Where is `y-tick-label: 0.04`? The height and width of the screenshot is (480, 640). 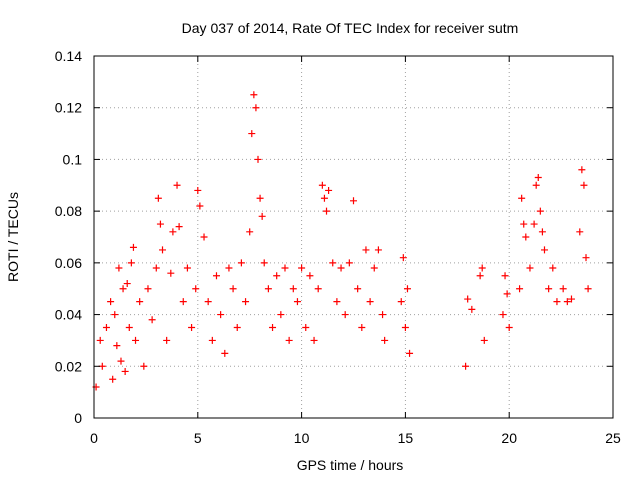
y-tick-label: 0.04 is located at coordinates (68, 315).